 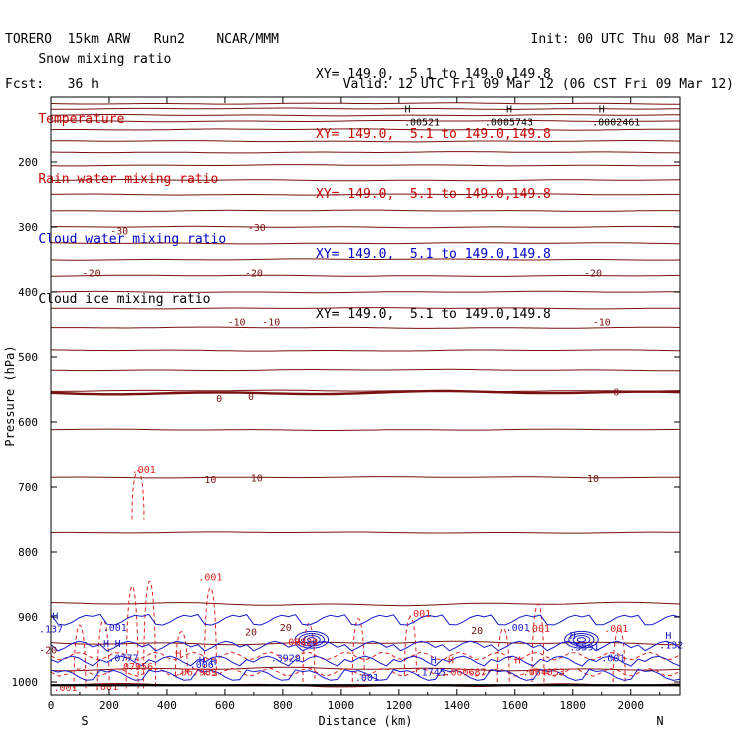 What do you see at coordinates (28, 422) in the screenshot?
I see `y-tick-label: 600` at bounding box center [28, 422].